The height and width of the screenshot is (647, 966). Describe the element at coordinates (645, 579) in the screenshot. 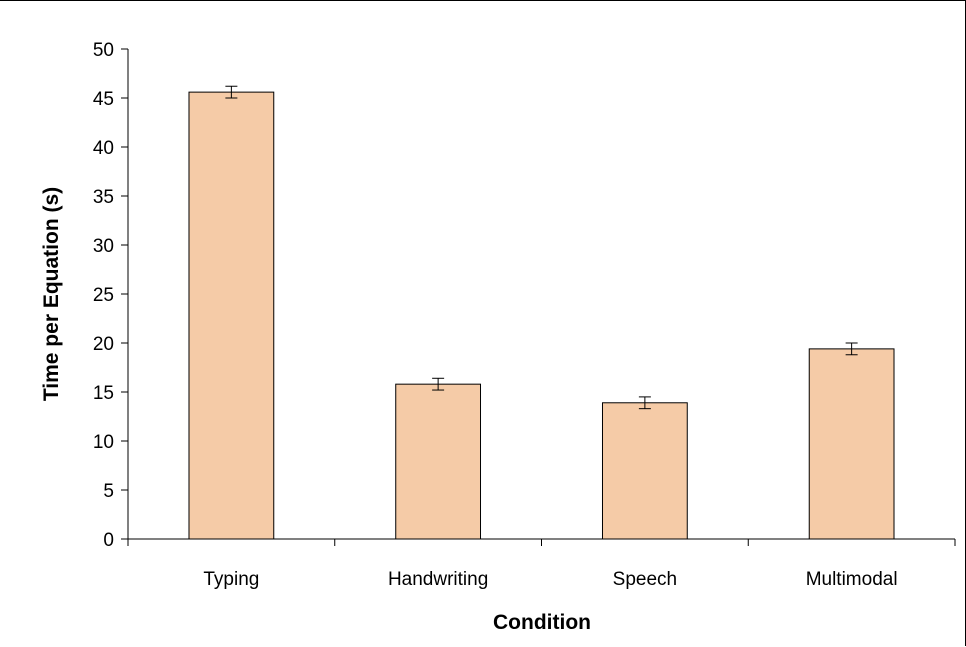

I see `x-tick-label: Speech` at that location.